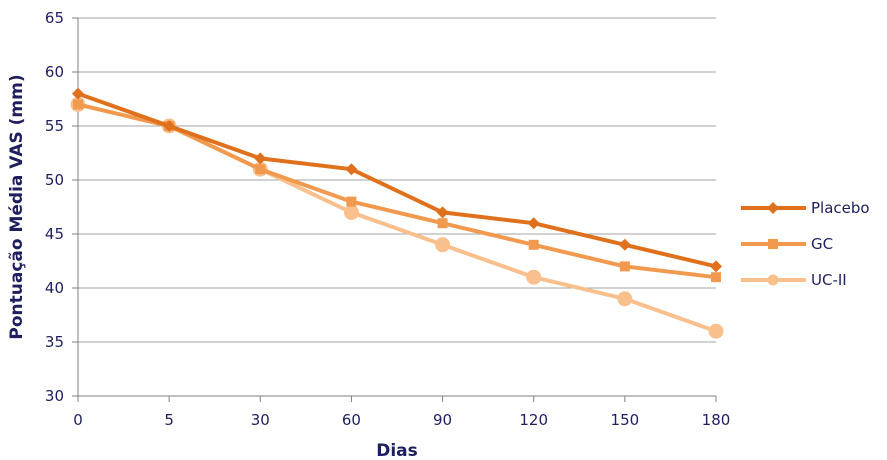  What do you see at coordinates (54, 342) in the screenshot?
I see `y-tick-label: 35` at bounding box center [54, 342].